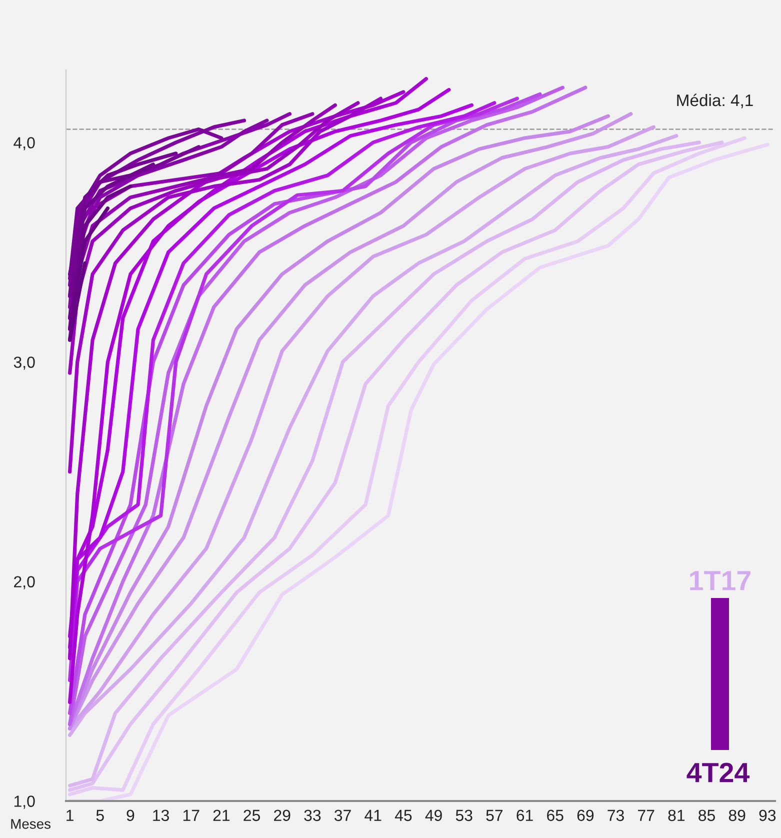 The height and width of the screenshot is (838, 781). Describe the element at coordinates (252, 816) in the screenshot. I see `x-tick-label: 25` at that location.